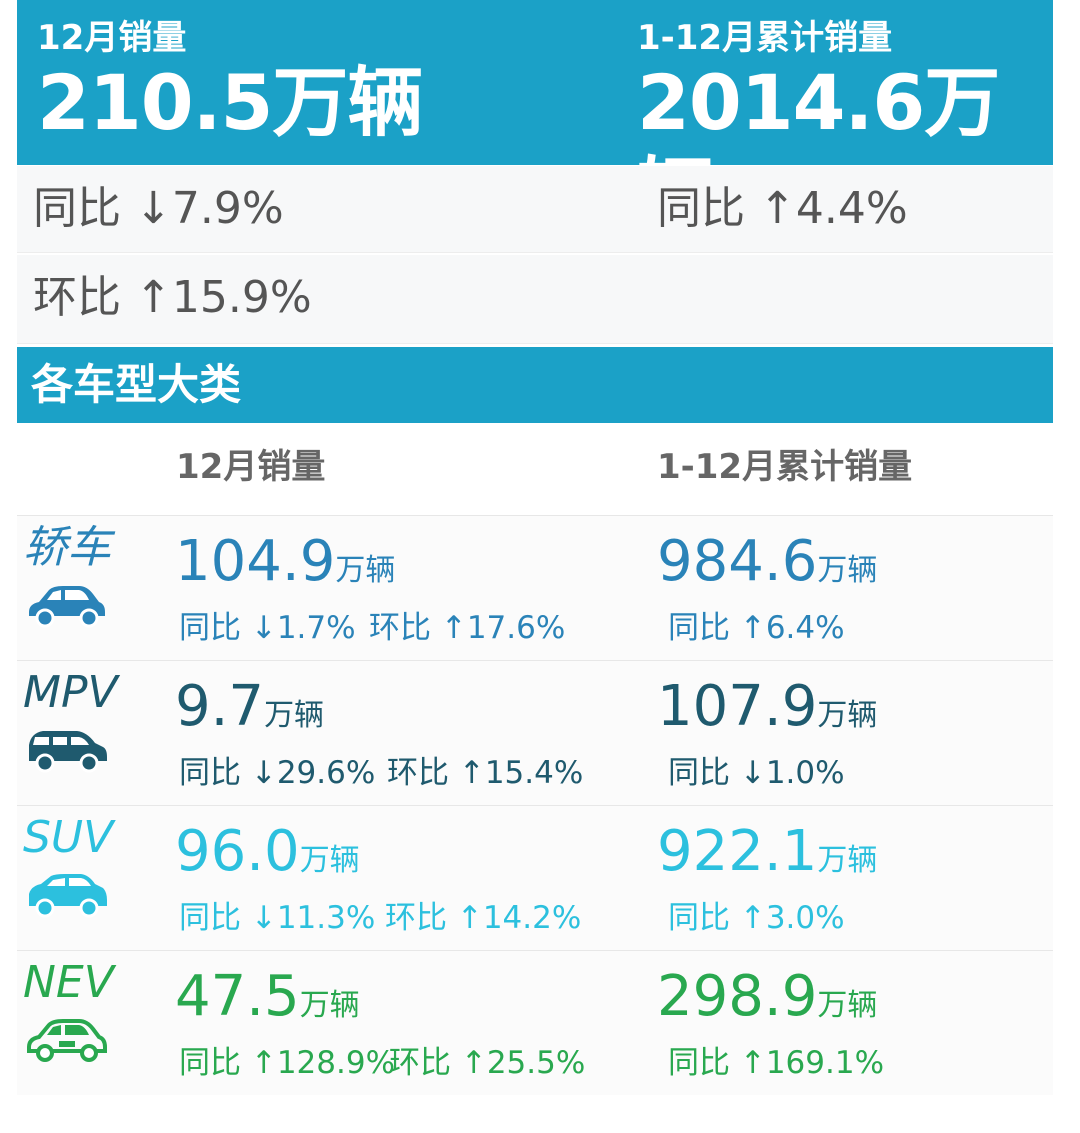 The height and width of the screenshot is (1133, 1080). Describe the element at coordinates (267, 628) in the screenshot. I see `month-yoy: 同比 ↓1.7%` at that location.